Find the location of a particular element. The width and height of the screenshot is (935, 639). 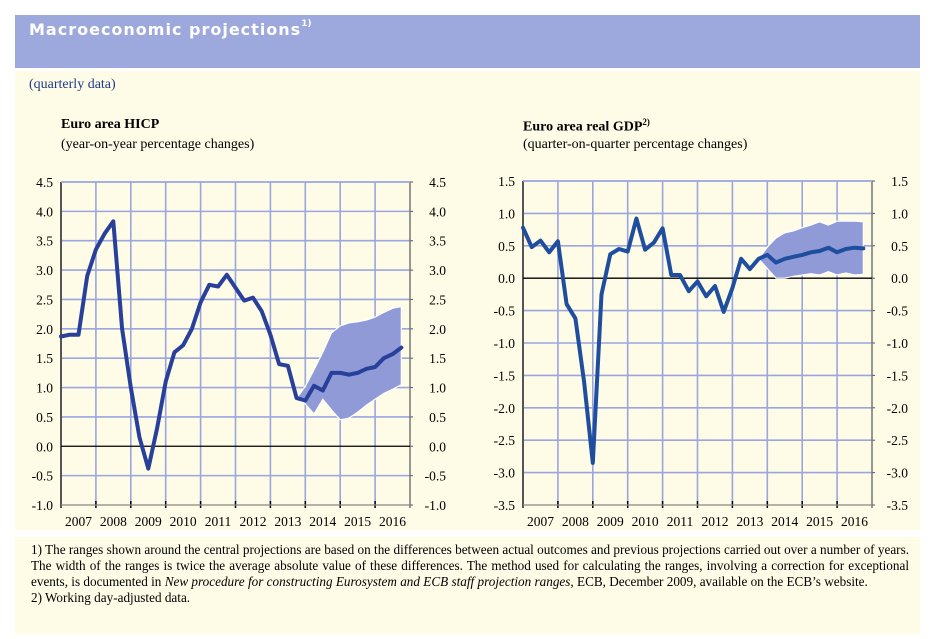

hicp-y-tick-right: 2.0 is located at coordinates (437, 329).